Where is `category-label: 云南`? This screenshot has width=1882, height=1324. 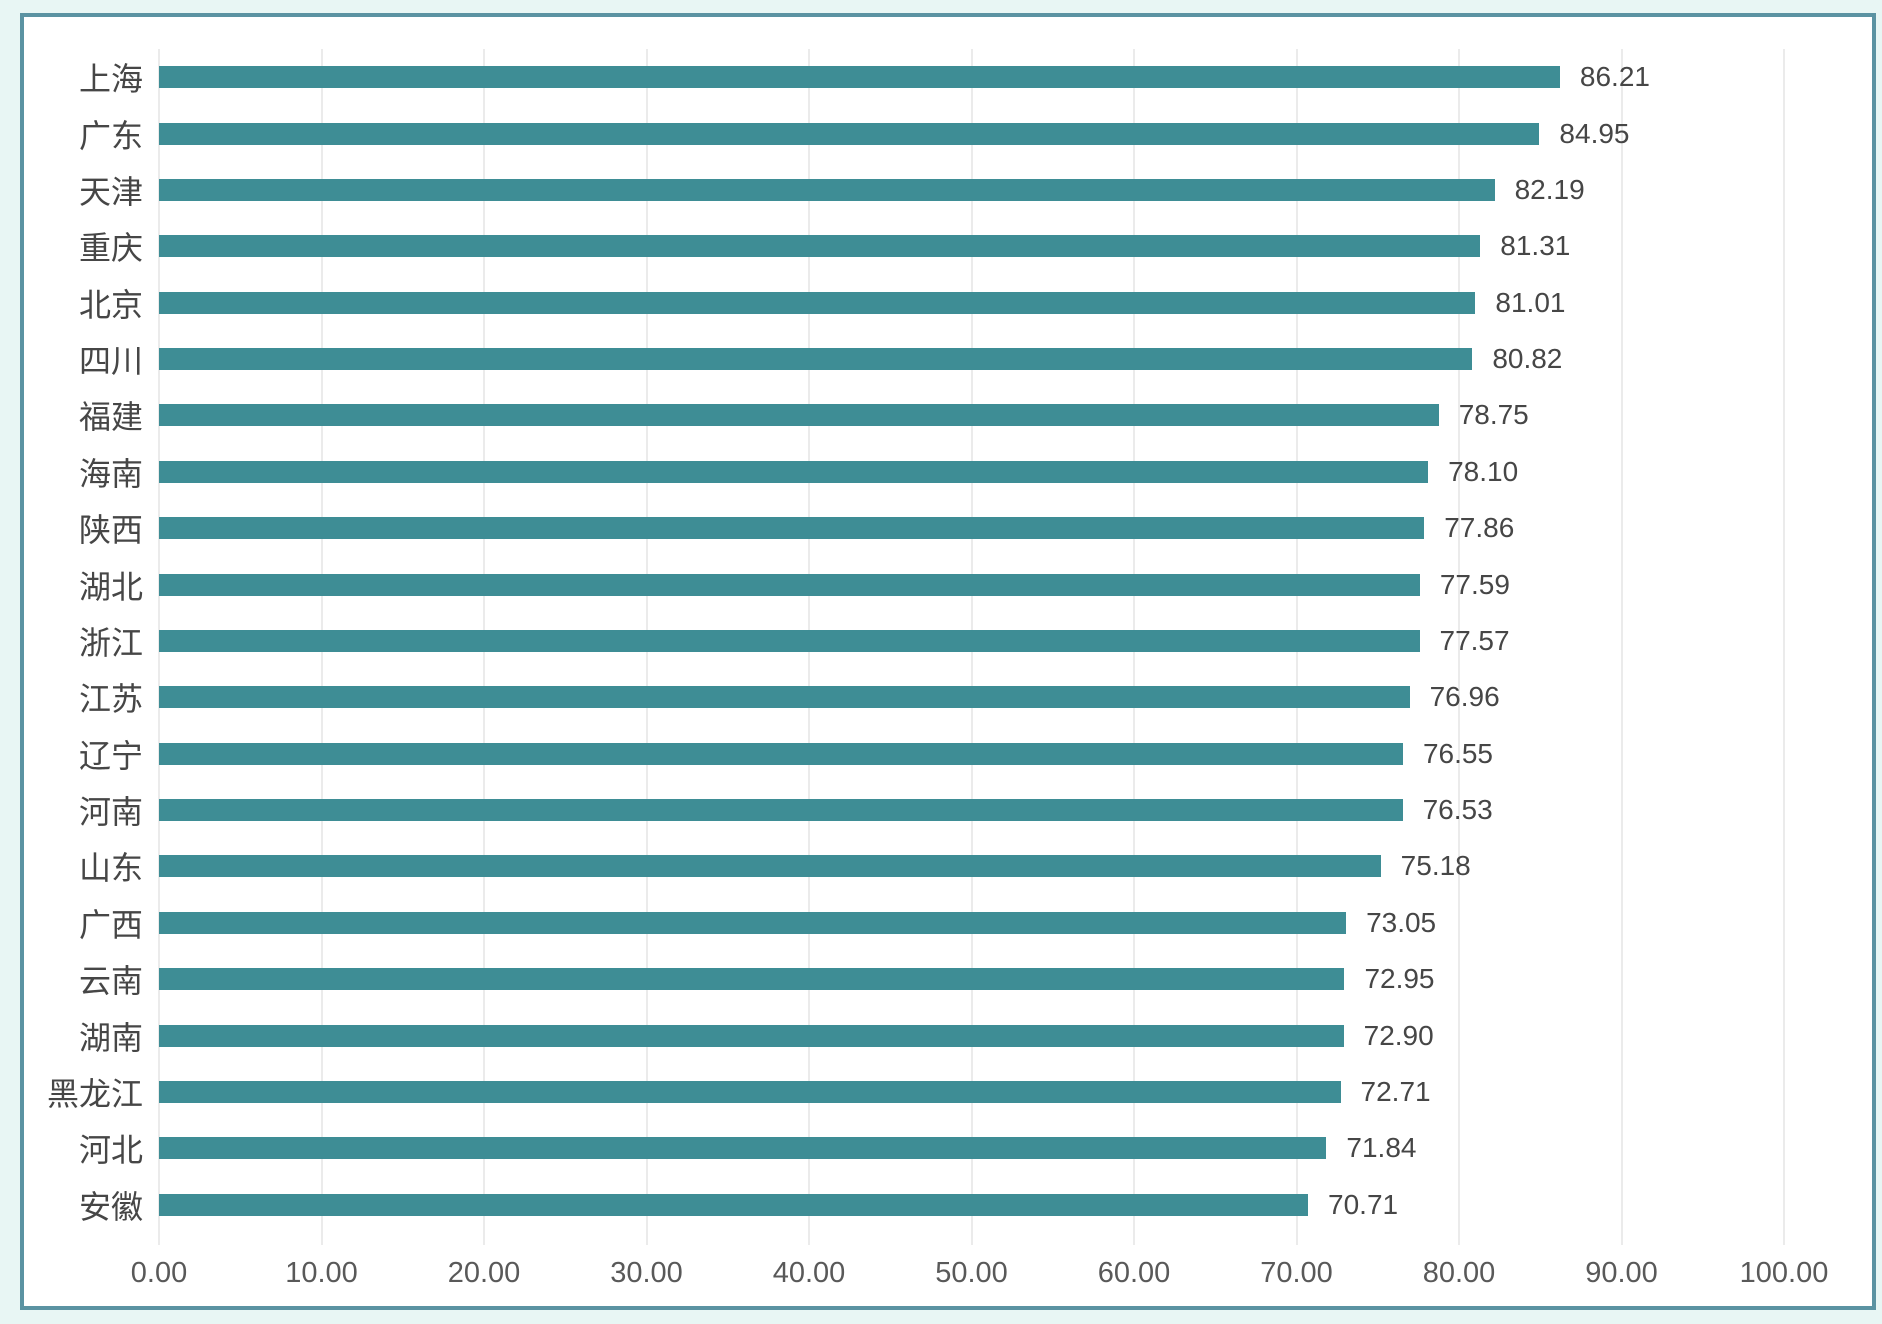
category-label: 云南 is located at coordinates (110, 981).